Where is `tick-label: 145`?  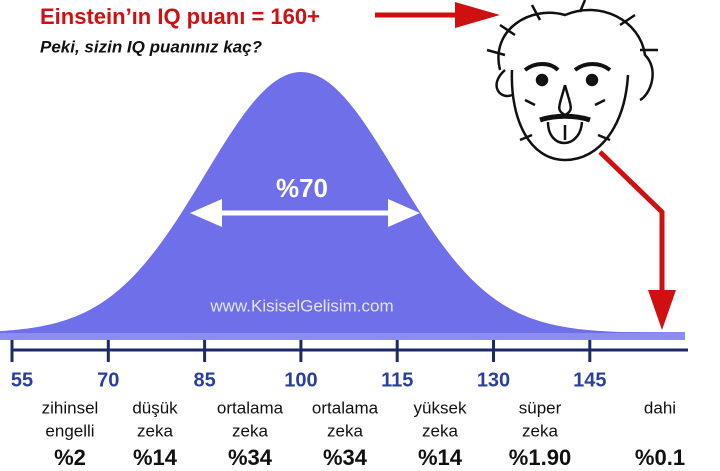
tick-label: 145 is located at coordinates (589, 380).